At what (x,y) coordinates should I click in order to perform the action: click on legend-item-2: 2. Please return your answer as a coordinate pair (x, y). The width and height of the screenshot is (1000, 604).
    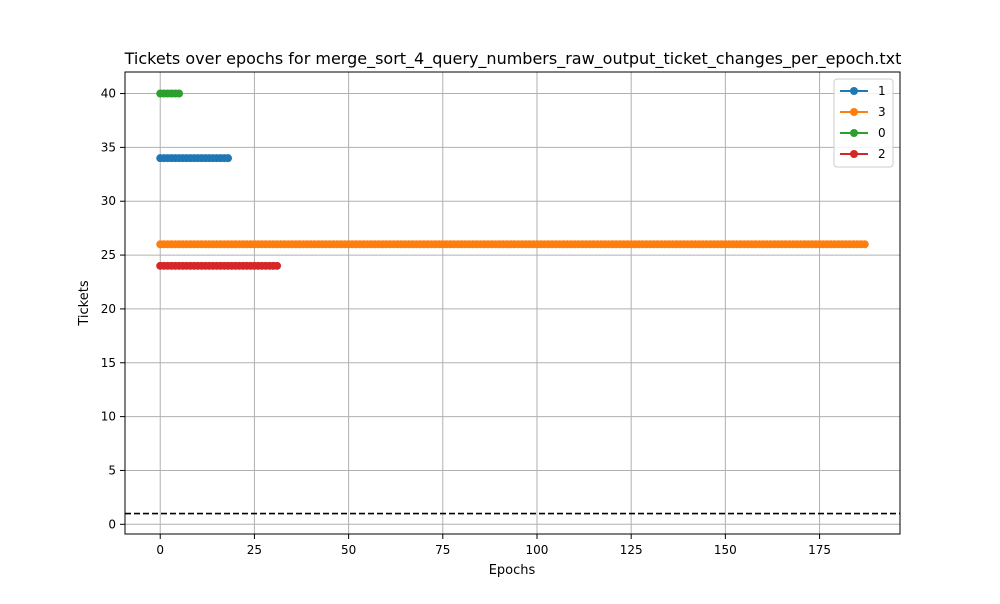
    Looking at the image, I should click on (863, 154).